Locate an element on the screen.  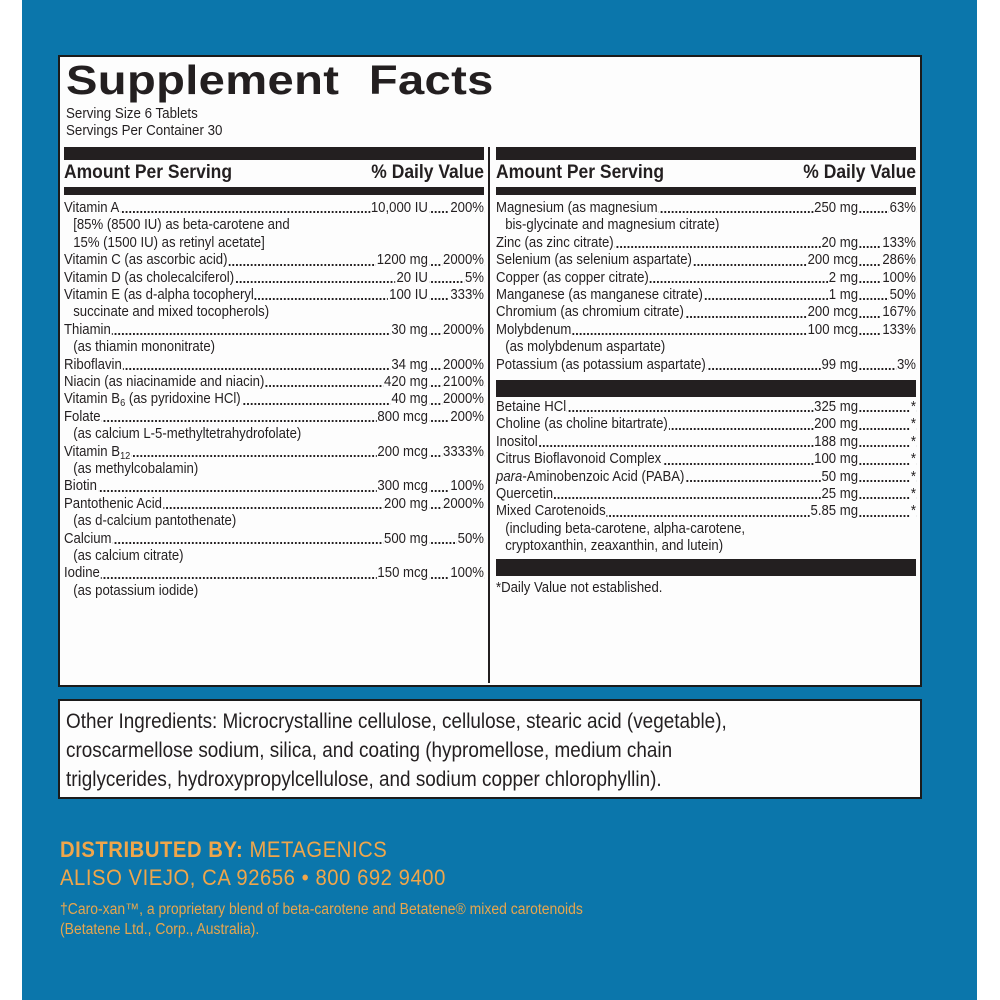
nutrient-name: Biotin is located at coordinates (81, 487).